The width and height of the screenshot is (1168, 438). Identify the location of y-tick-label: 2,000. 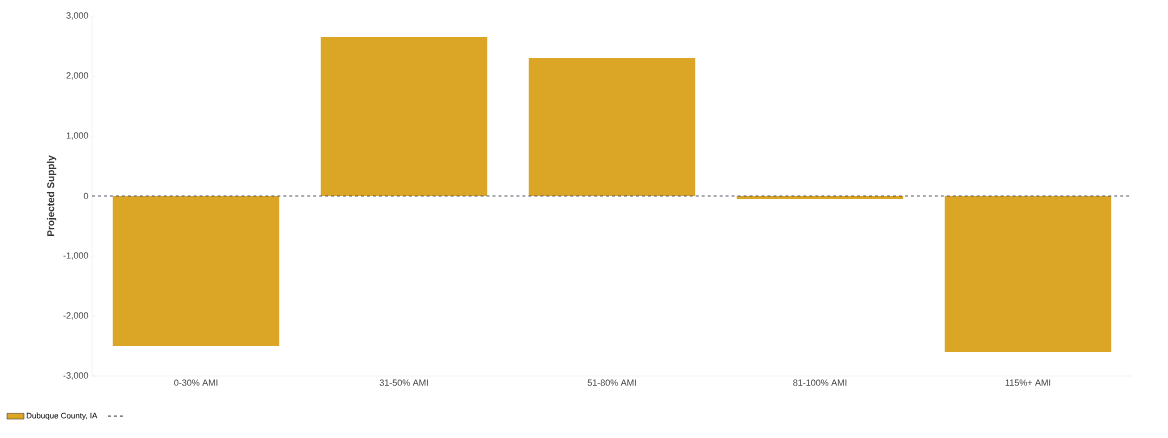
(77, 76).